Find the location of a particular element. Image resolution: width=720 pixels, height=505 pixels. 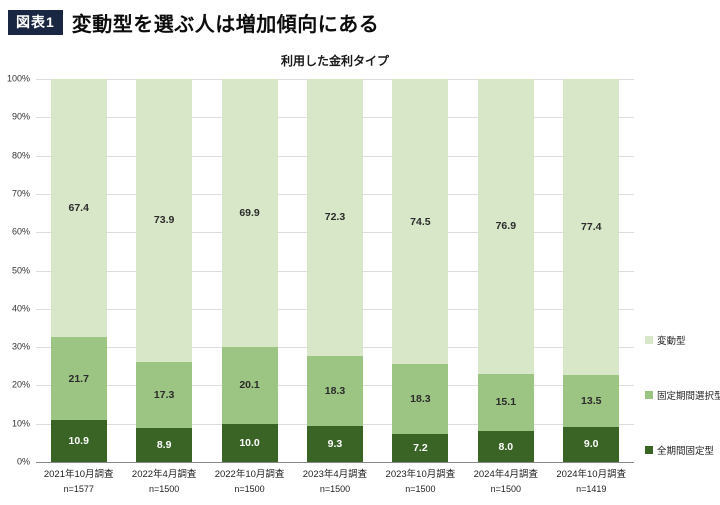

y-tick-label: 100% is located at coordinates (18, 78).